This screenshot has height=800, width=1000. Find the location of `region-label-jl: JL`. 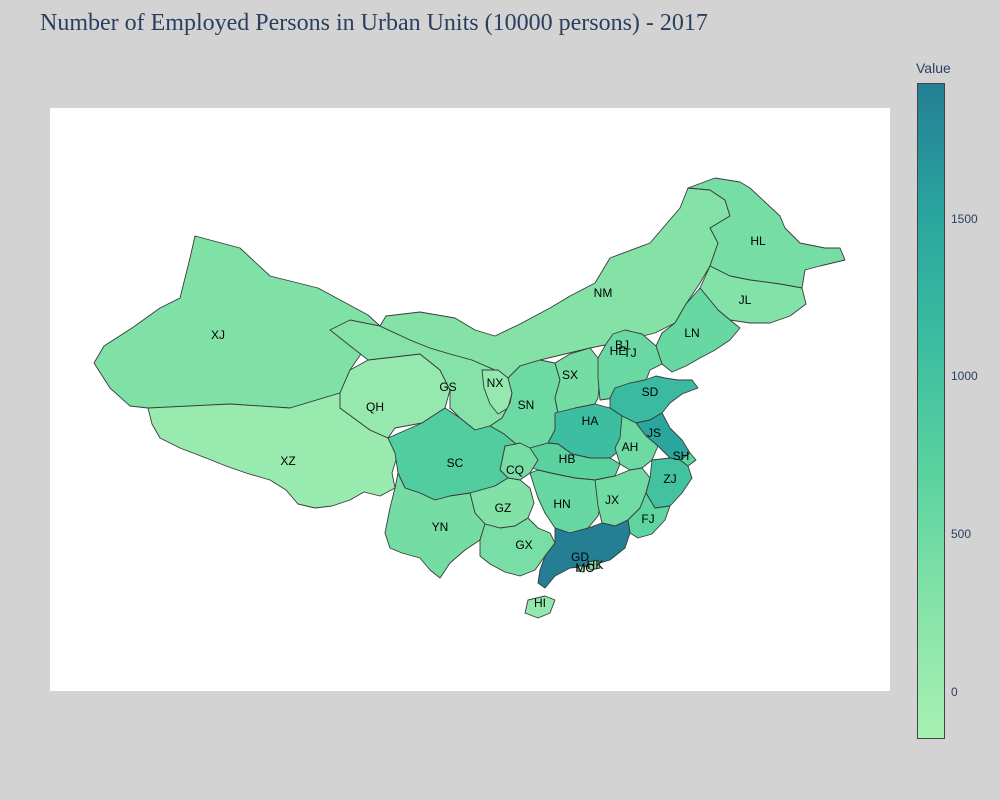

region-label-jl: JL is located at coordinates (745, 300).